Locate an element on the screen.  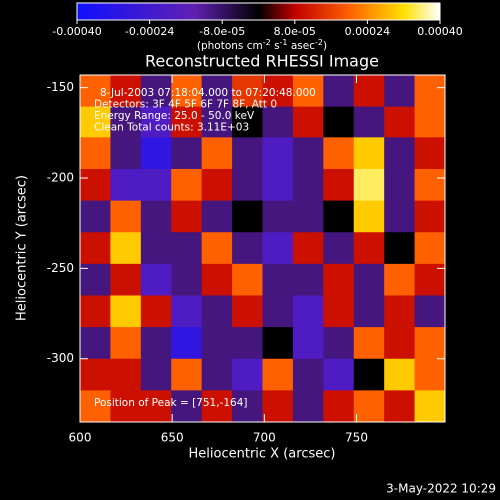
colorbar-tick-label: -0.00024 is located at coordinates (149, 31).